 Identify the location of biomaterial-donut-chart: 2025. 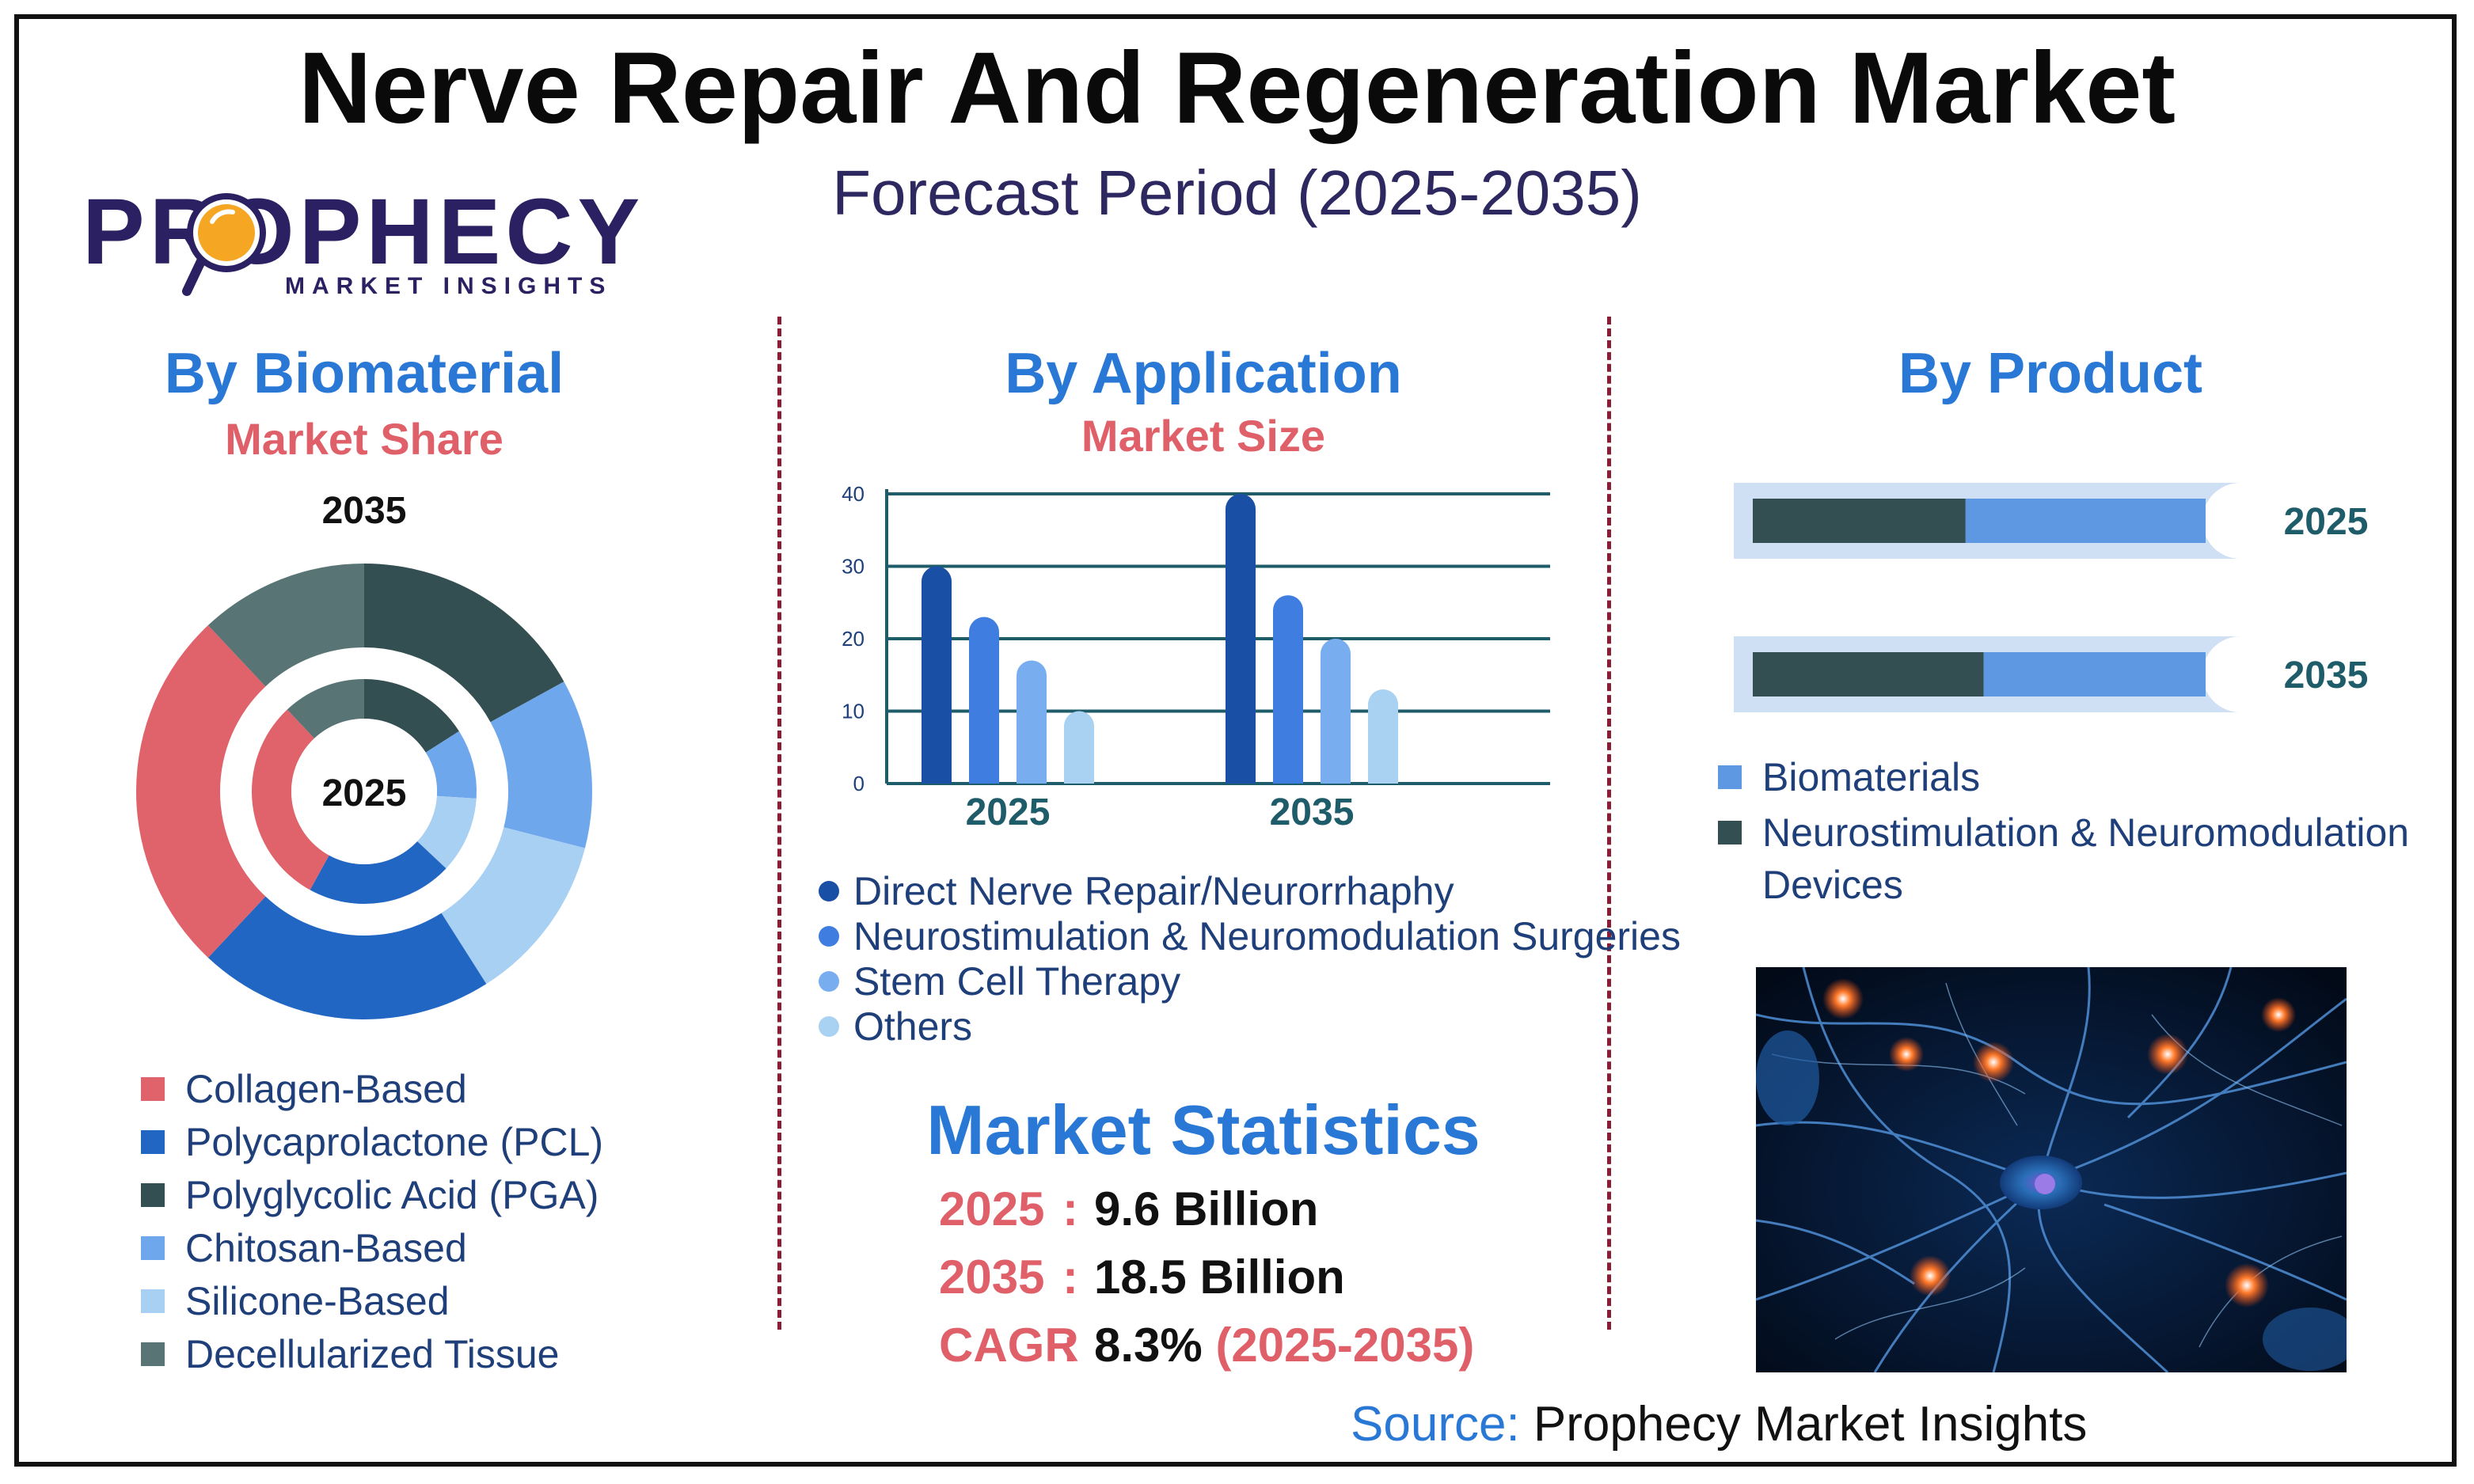
(364, 791).